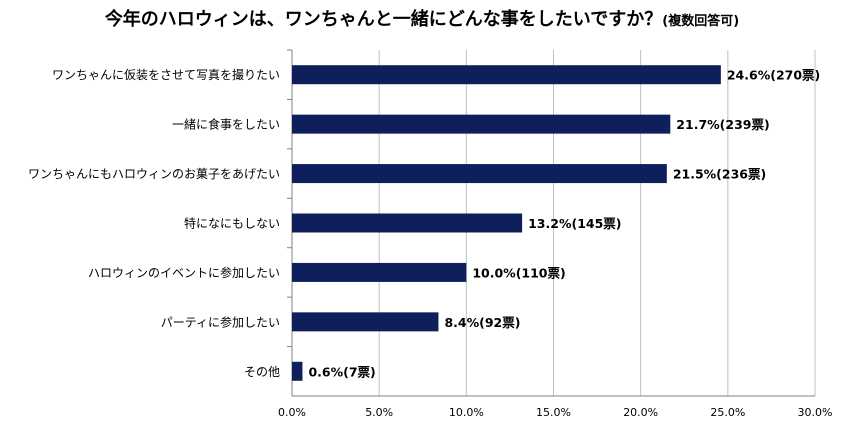  What do you see at coordinates (232, 223) in the screenshot?
I see `category-label: 特になにもしない` at bounding box center [232, 223].